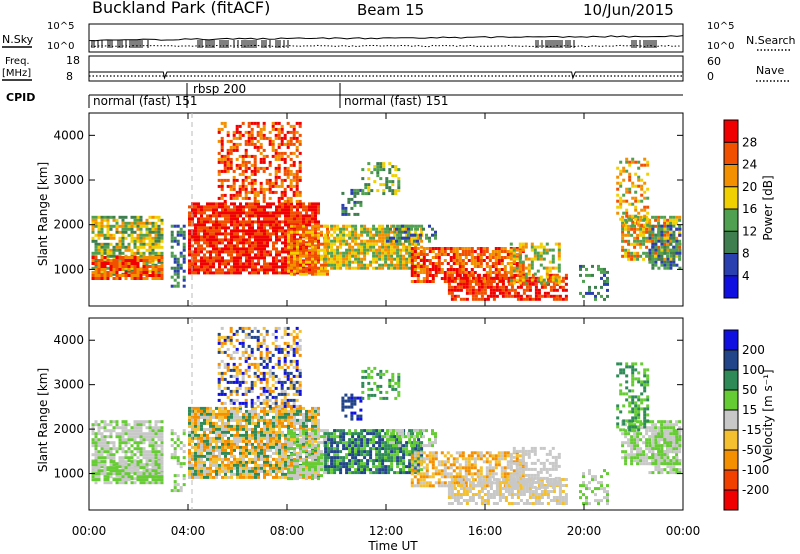  I want to click on colorbar-tick-label: -50, so click(752, 450).